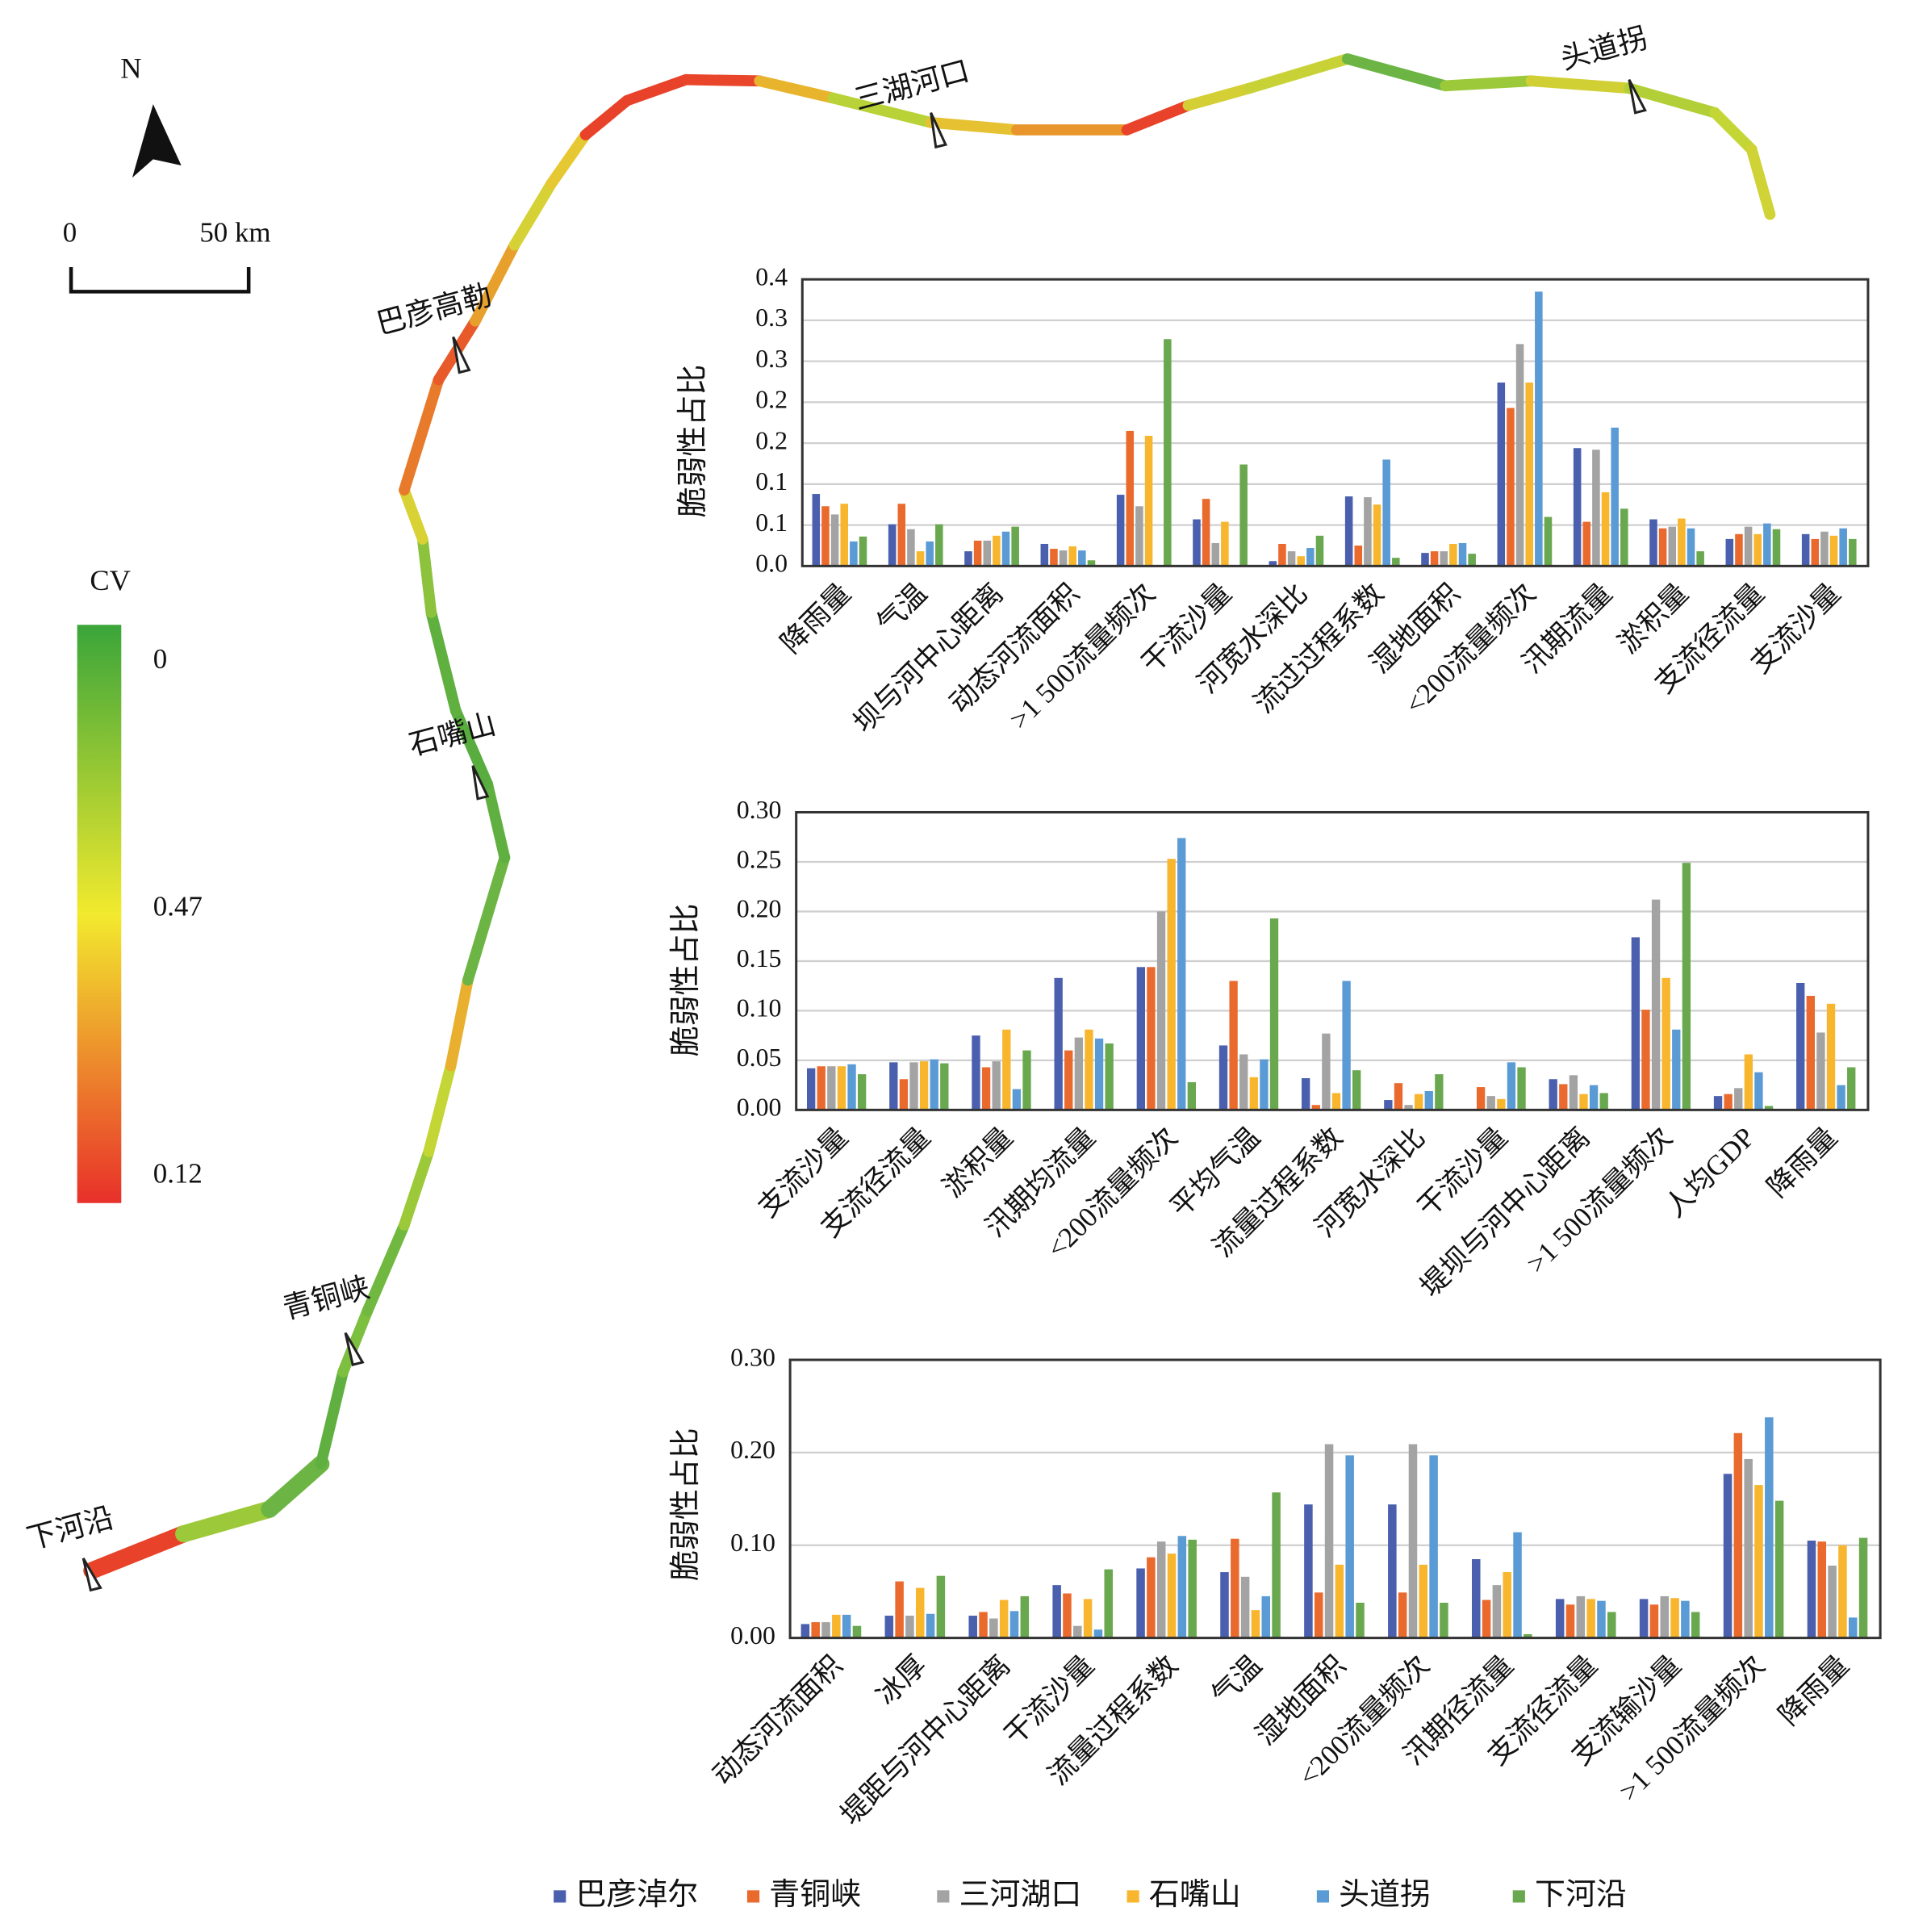 The height and width of the screenshot is (1932, 1906). I want to click on cv-colorbar, so click(99, 914).